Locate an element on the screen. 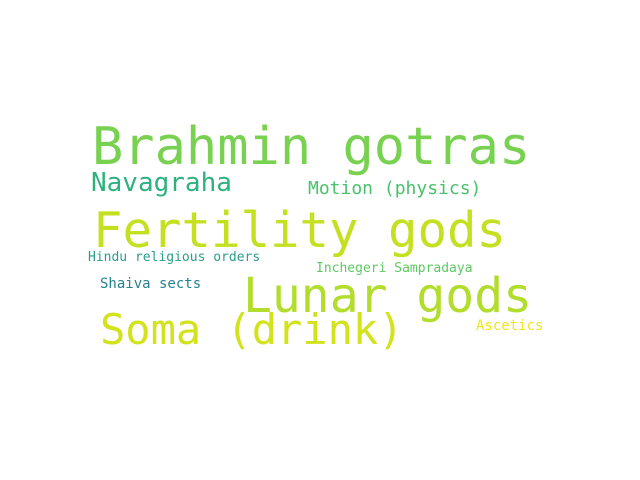  word-shaiva-sects: Shaiva sects is located at coordinates (151, 284).